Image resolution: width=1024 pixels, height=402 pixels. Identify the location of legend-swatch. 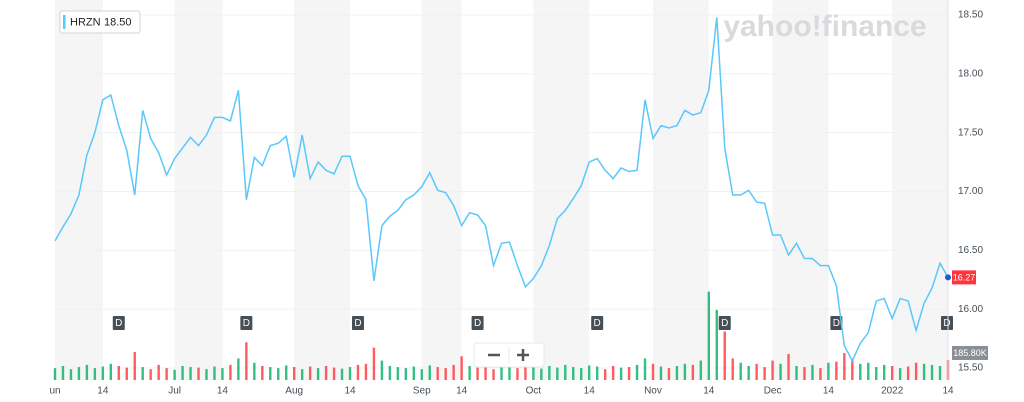
(64, 22).